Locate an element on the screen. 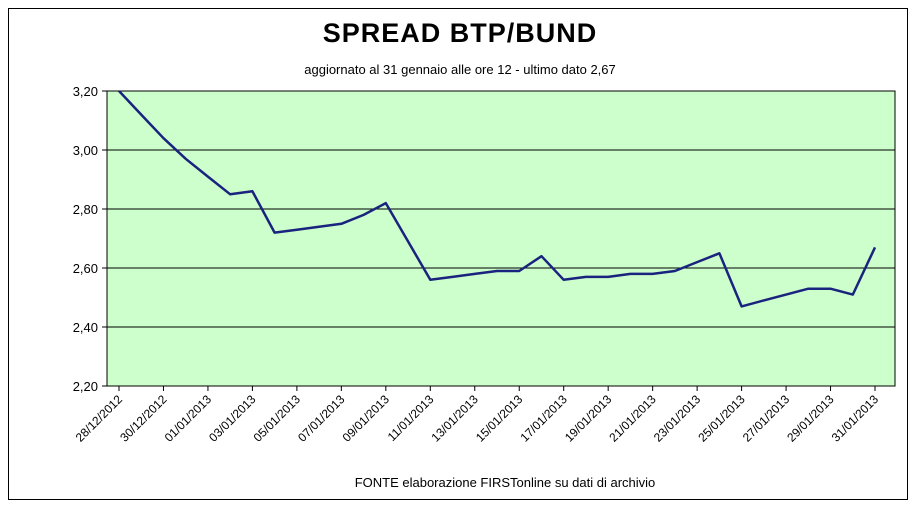  y-tick-label: 2,40 is located at coordinates (85, 327).